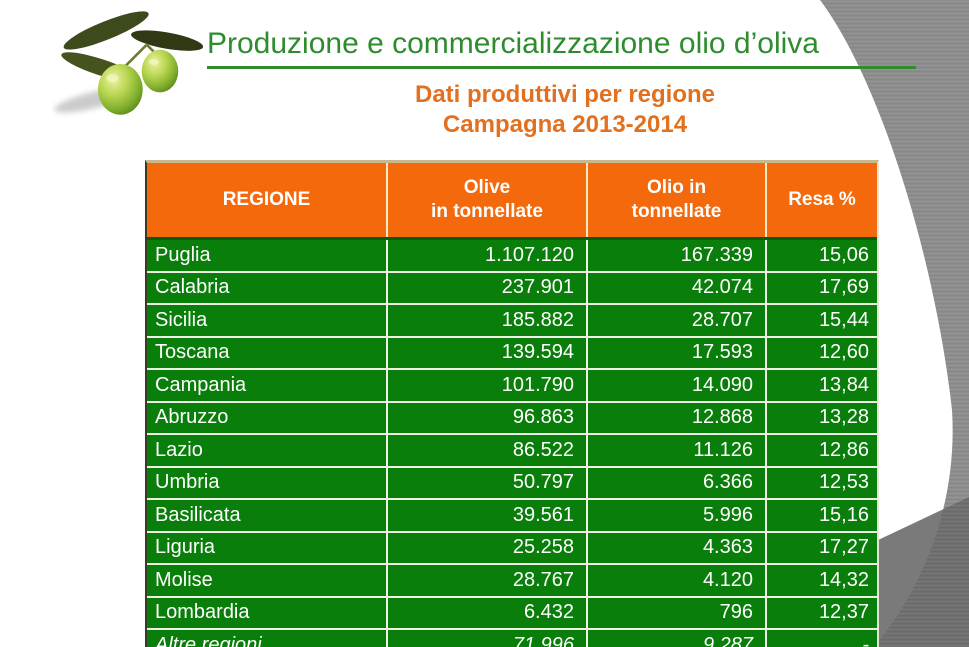 This screenshot has height=647, width=969. I want to click on cell-olive: 185.882, so click(488, 320).